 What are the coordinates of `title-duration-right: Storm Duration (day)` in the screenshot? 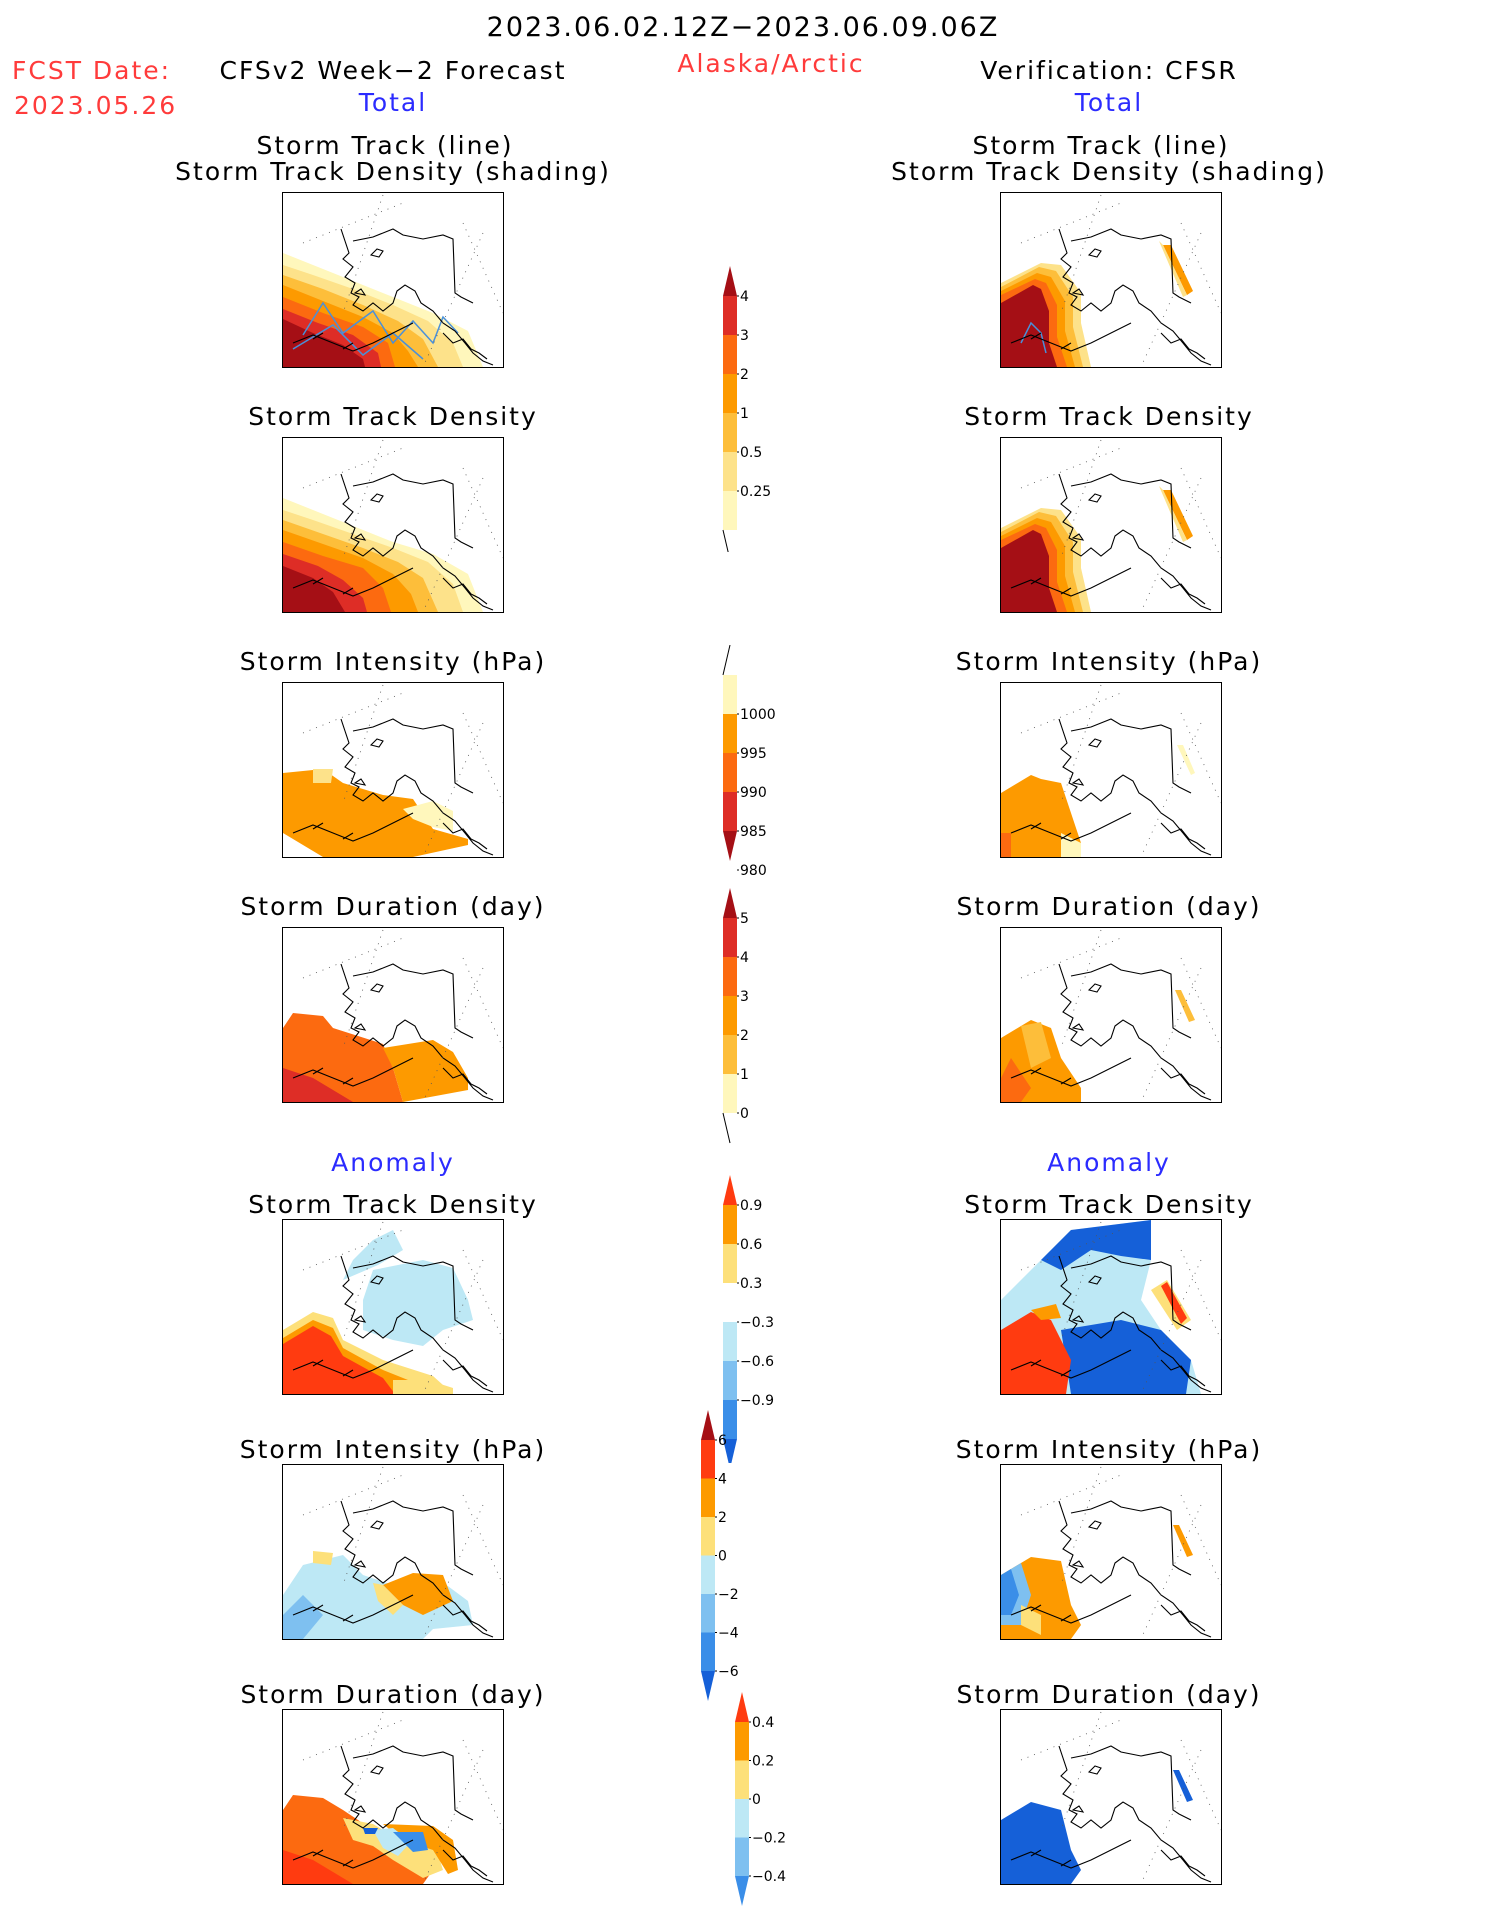 It's located at (1109, 906).